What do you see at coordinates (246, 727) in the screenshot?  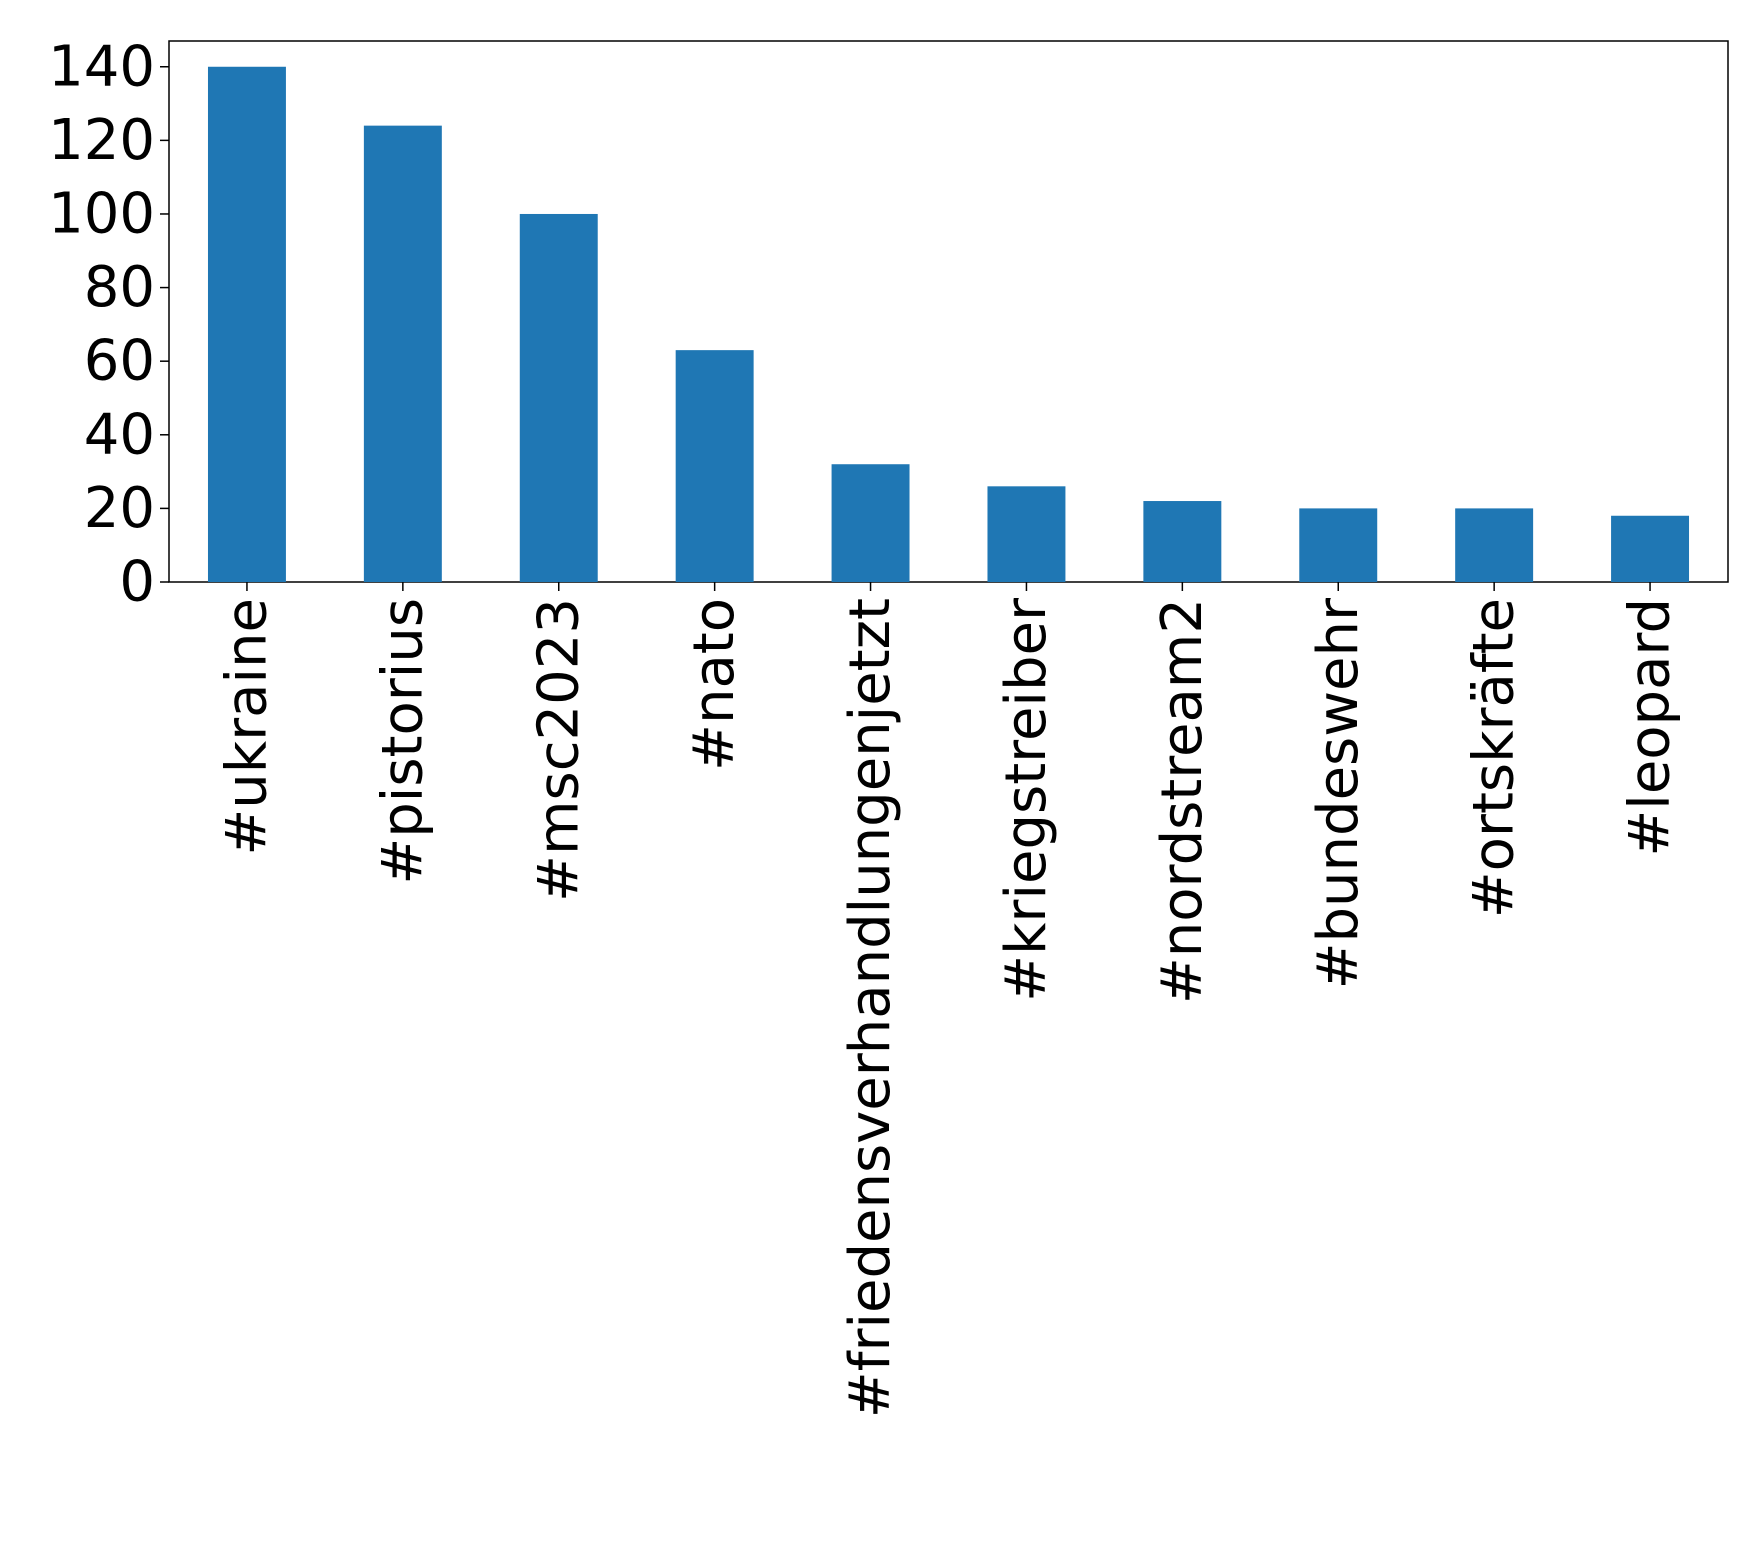 I see `x-tick-label: #ukraine` at bounding box center [246, 727].